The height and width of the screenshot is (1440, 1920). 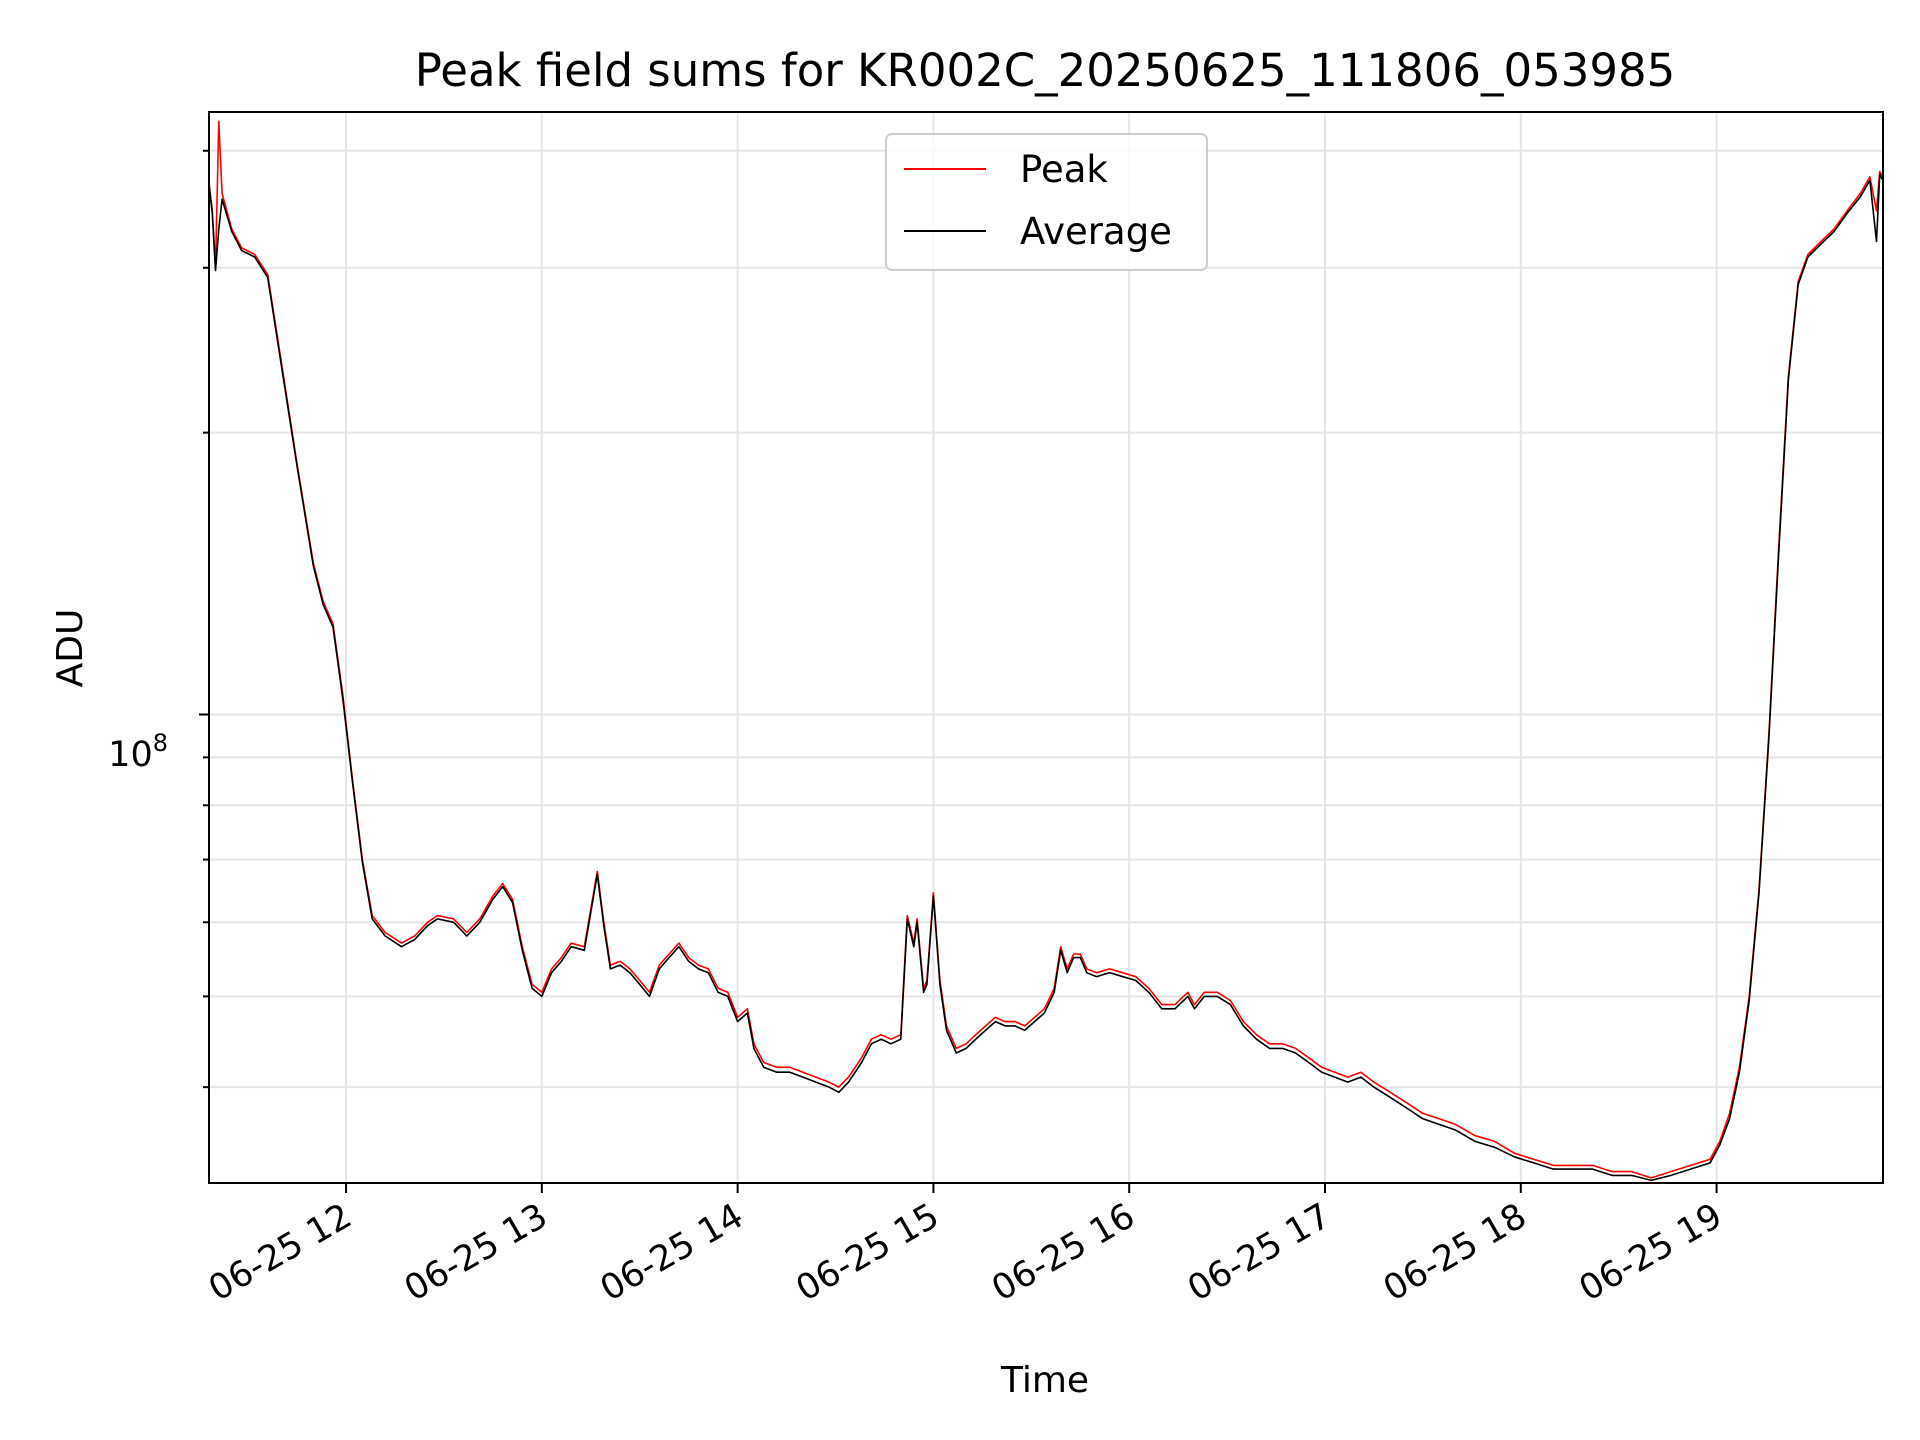 What do you see at coordinates (1096, 231) in the screenshot?
I see `legend-label-average: Average` at bounding box center [1096, 231].